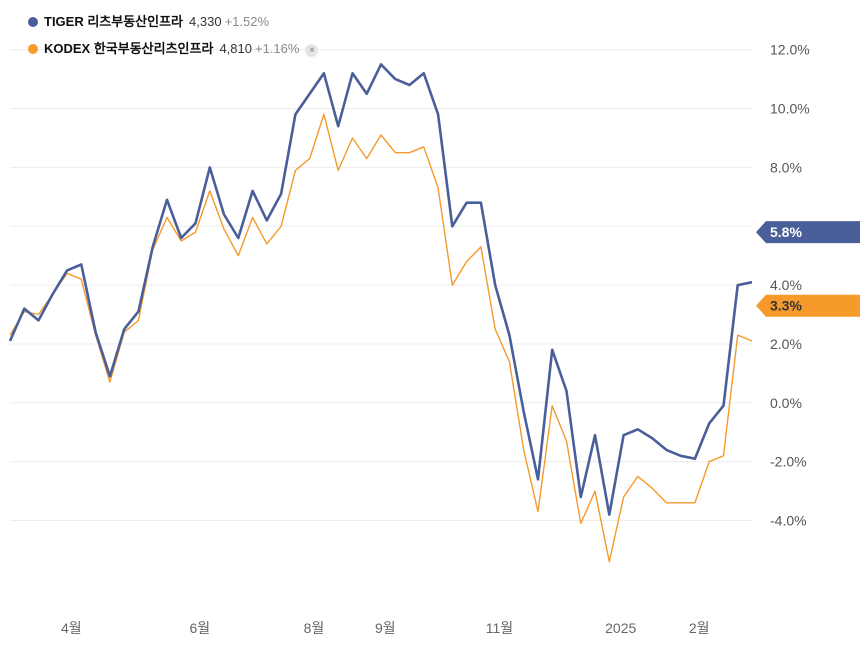 This screenshot has height=658, width=865. What do you see at coordinates (808, 269) in the screenshot?
I see `end-value-labels: 5.8% 3.3%` at bounding box center [808, 269].